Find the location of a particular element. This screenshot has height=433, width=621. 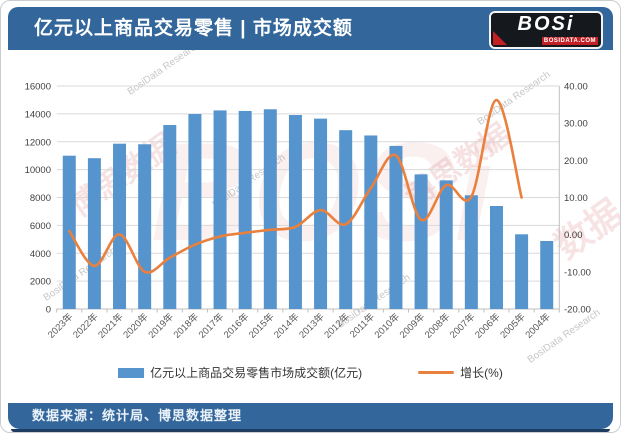

x-axis-label: 2016年 is located at coordinates (236, 325).